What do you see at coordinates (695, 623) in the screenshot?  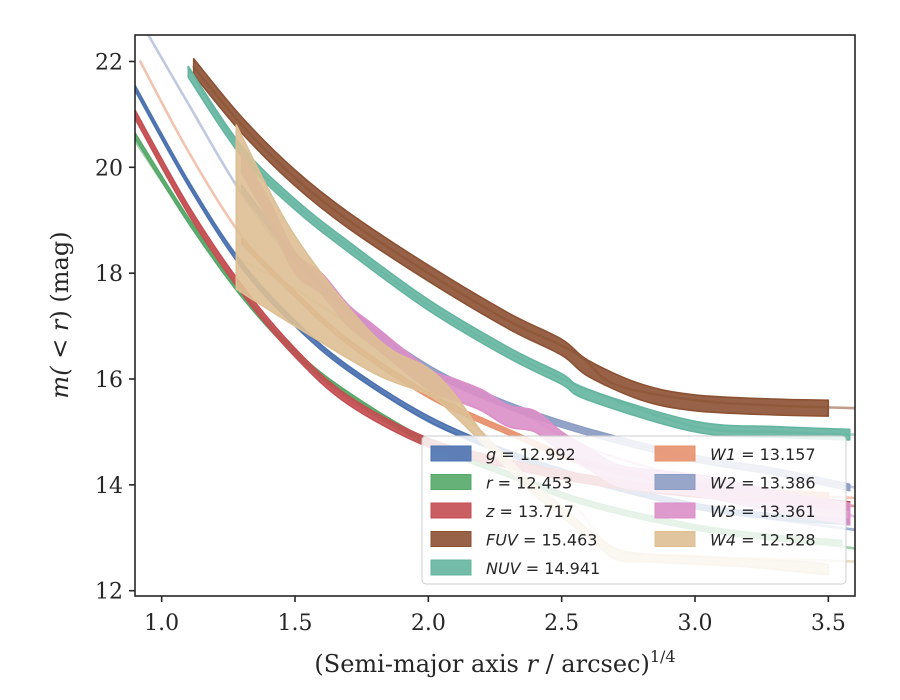 I see `x-tick-label: 3.0` at bounding box center [695, 623].